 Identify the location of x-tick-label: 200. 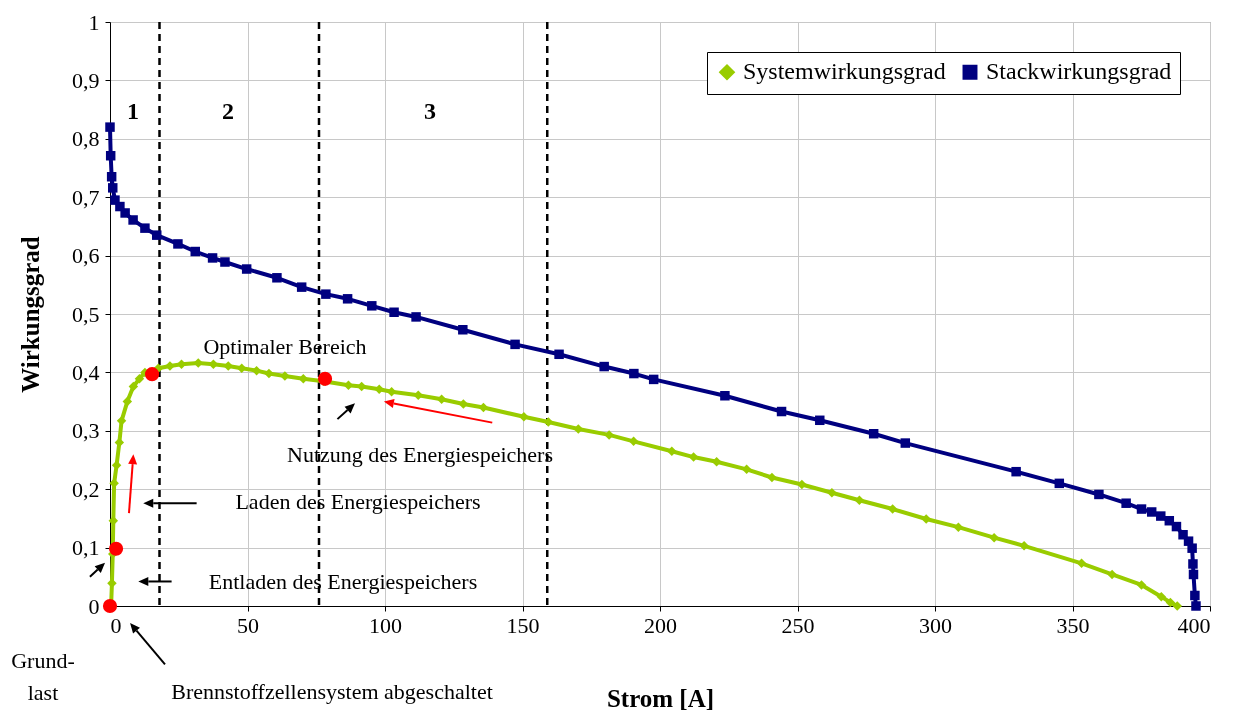
(660, 625).